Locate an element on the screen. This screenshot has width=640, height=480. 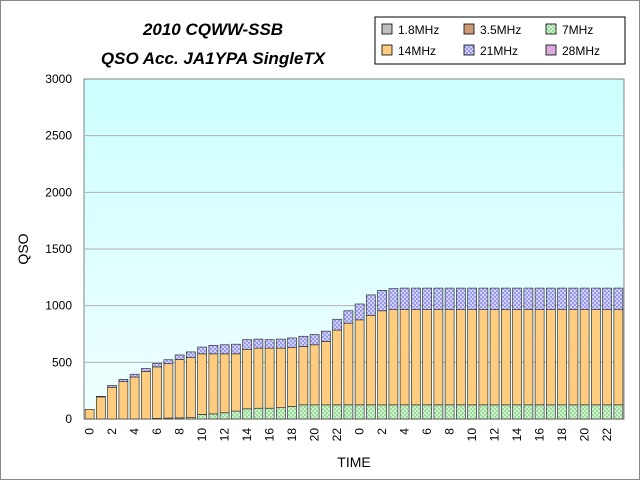
y-tick-labels: 0 500 1000 1500 2000 2500 3000 is located at coordinates (58, 249).